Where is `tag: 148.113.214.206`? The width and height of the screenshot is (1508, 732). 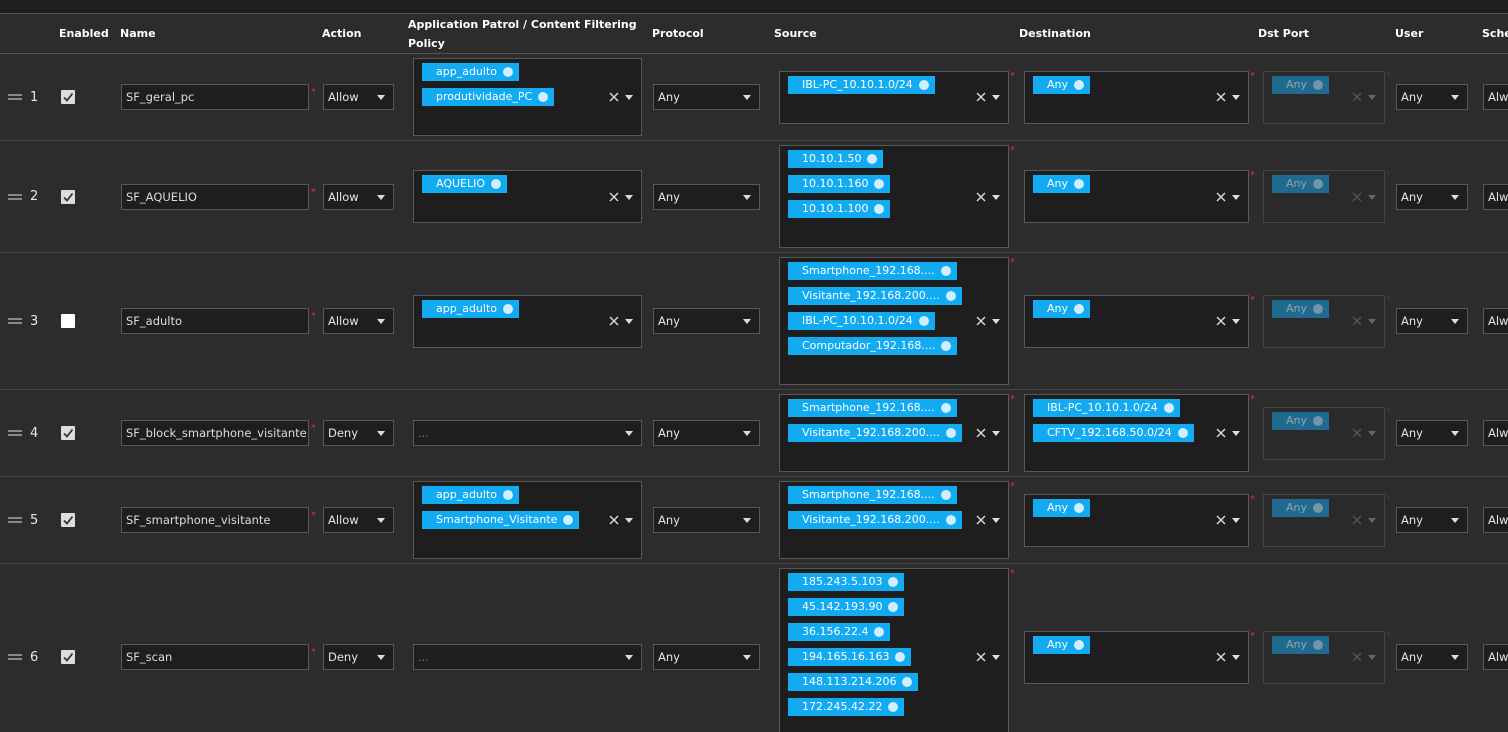 tag: 148.113.214.206 is located at coordinates (853, 682).